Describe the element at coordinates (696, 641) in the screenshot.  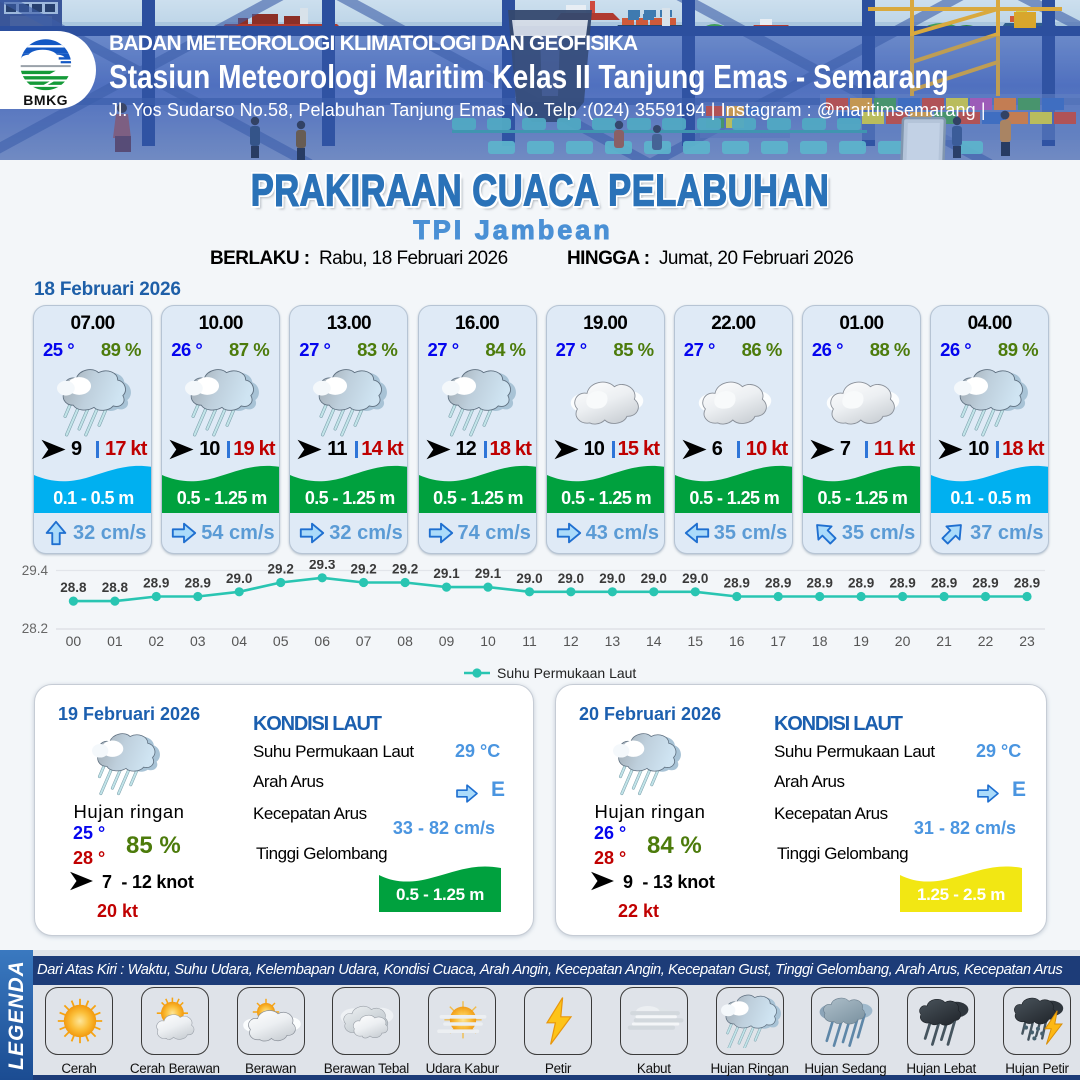
I see `svg-text: 15` at that location.